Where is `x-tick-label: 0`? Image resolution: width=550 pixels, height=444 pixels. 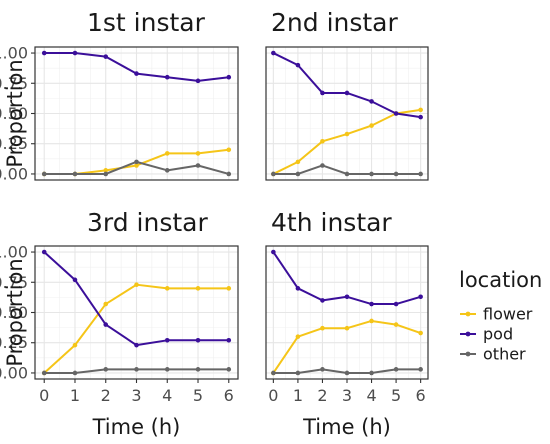 x-tick-label: 0 is located at coordinates (44, 395).